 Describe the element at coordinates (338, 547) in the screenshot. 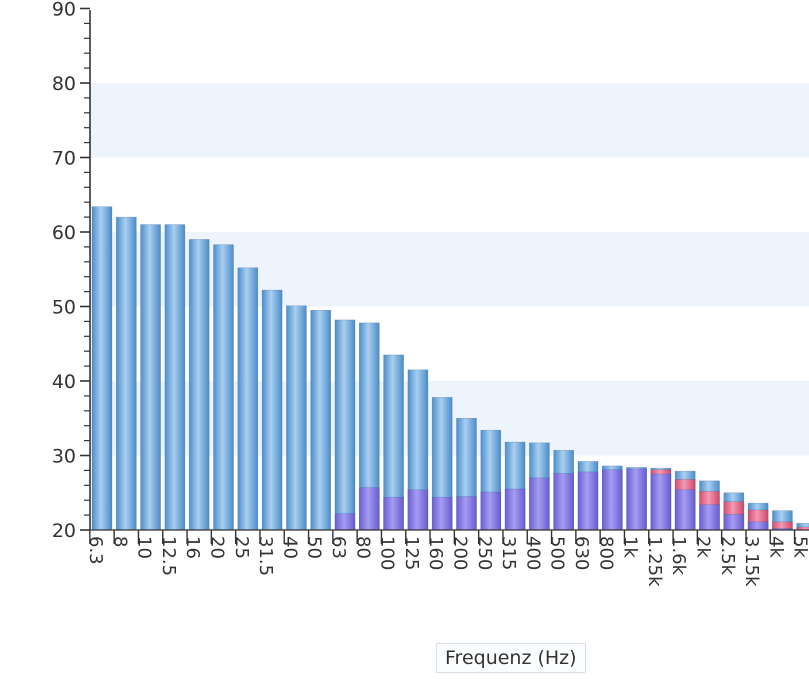

I see `x-tick-label: 63` at that location.